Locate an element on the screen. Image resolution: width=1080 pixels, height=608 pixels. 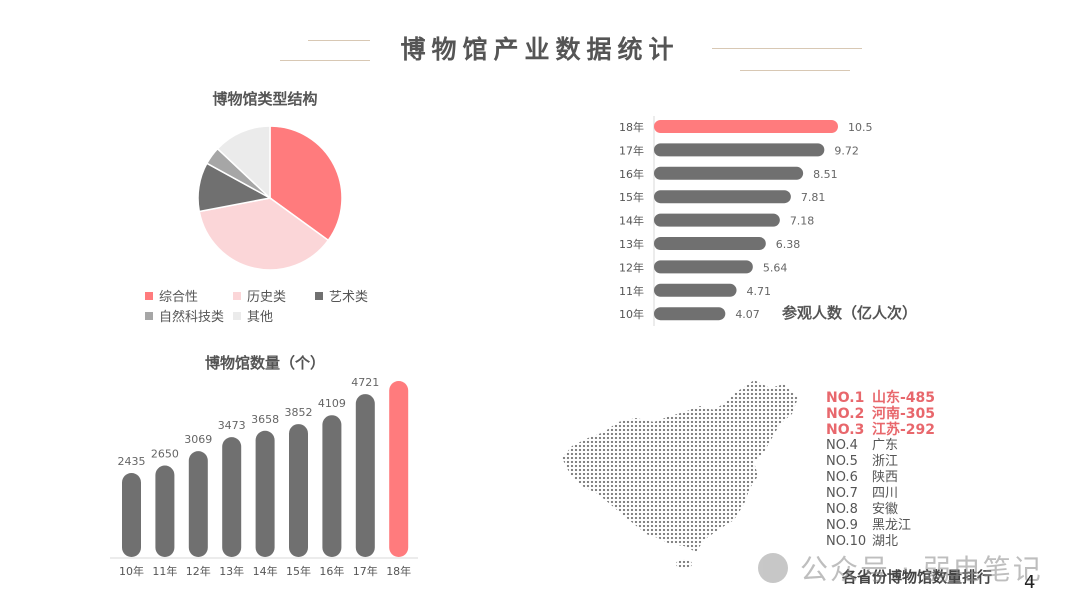
ranking-row: NO.3 江苏-292 is located at coordinates (880, 430).